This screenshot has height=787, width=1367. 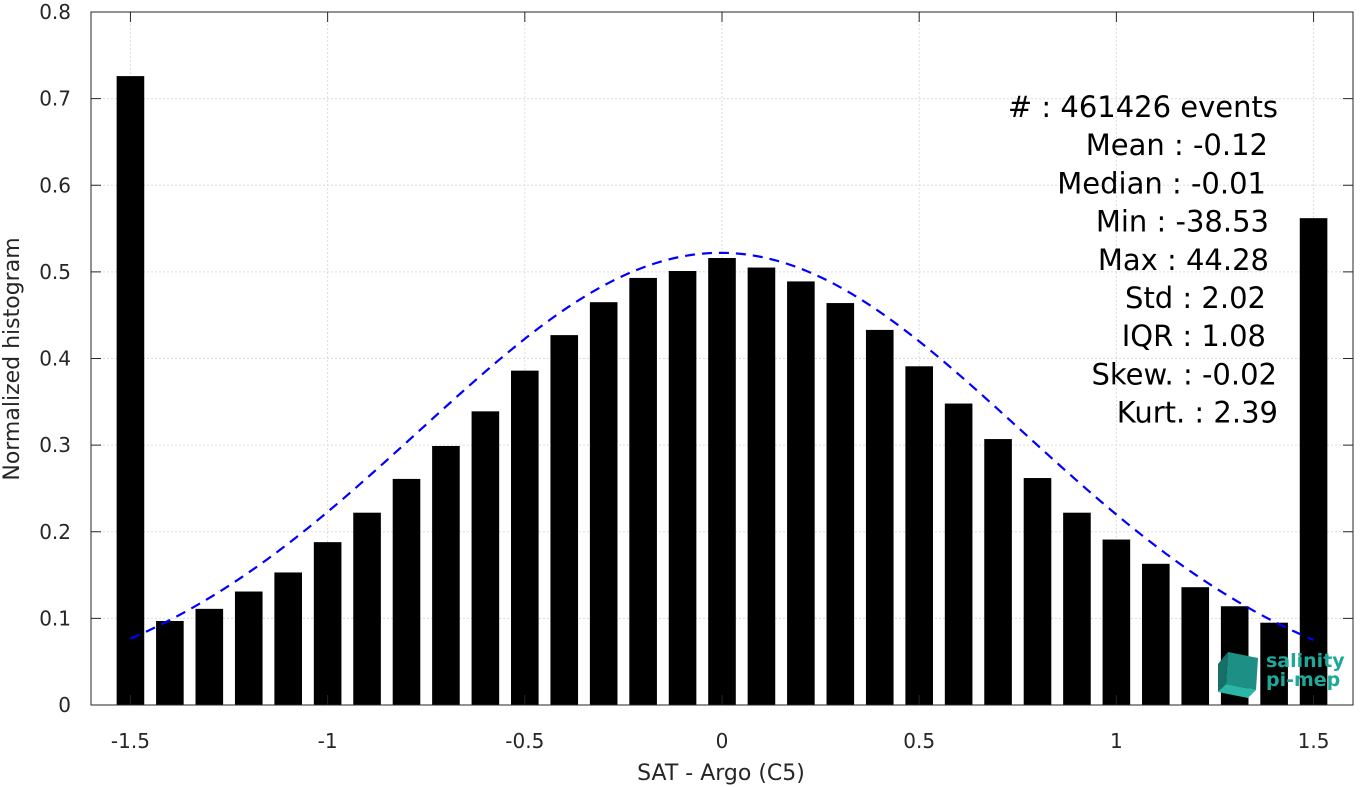 What do you see at coordinates (1161, 183) in the screenshot?
I see `stats-line: Median : -0.01` at bounding box center [1161, 183].